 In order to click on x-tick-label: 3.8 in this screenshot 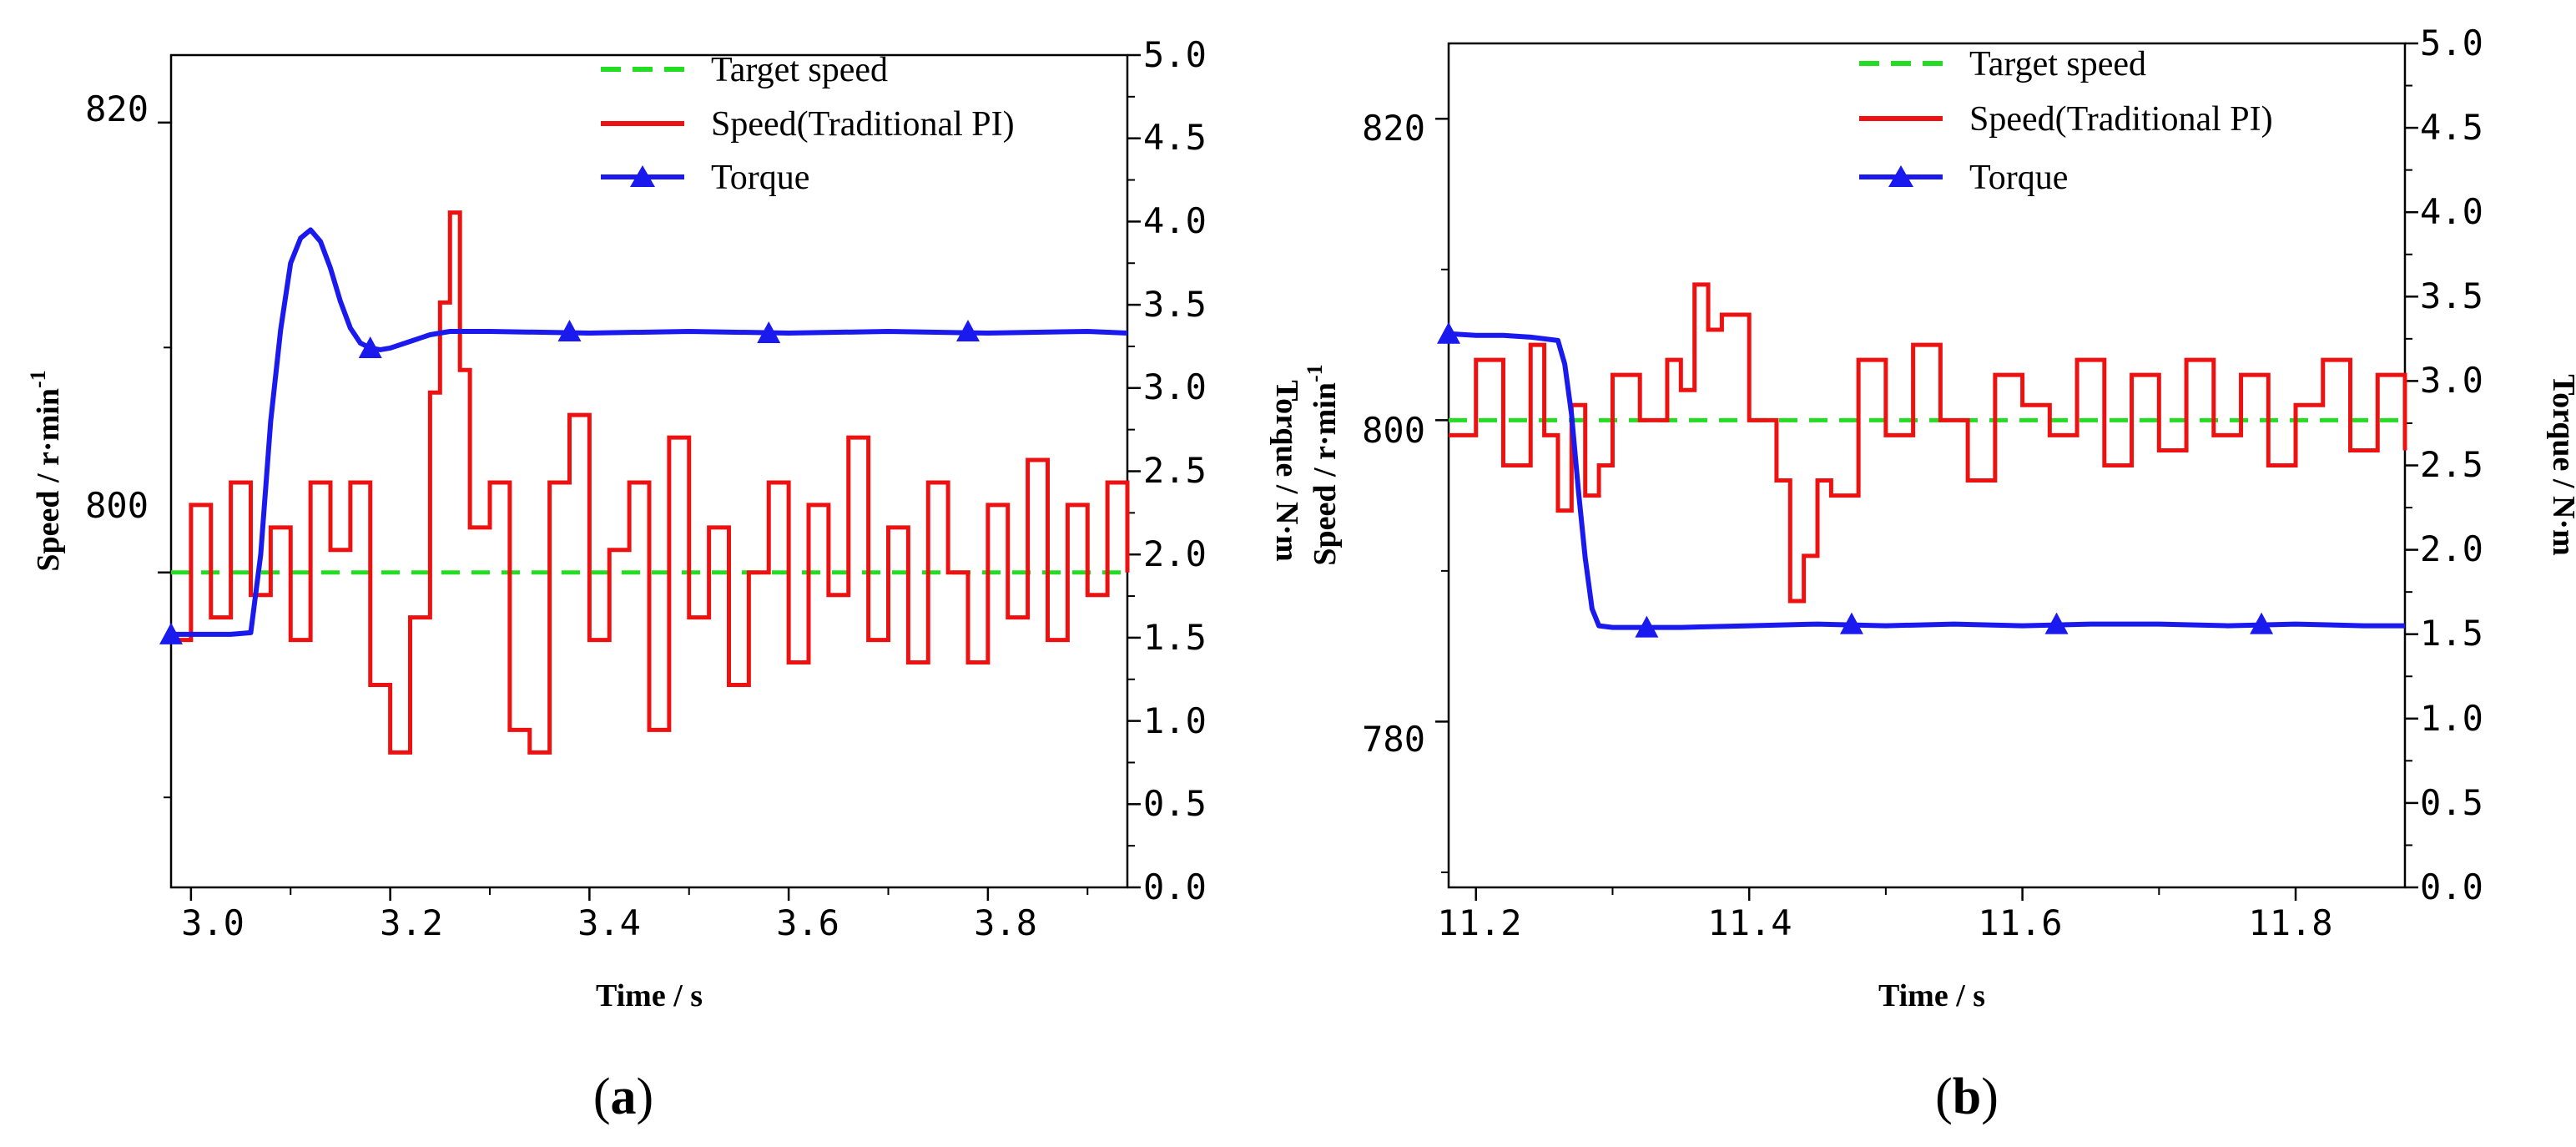, I will do `click(1005, 922)`.